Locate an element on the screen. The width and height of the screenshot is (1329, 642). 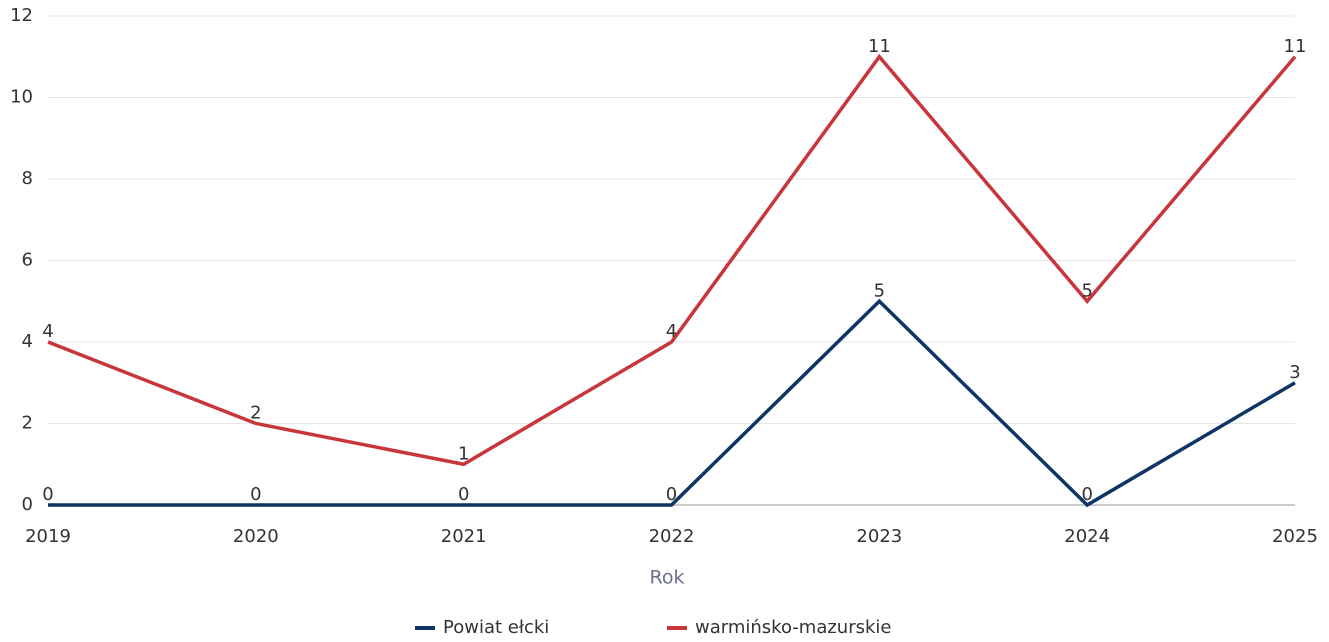
y-tick-label: 0 is located at coordinates (27, 504).